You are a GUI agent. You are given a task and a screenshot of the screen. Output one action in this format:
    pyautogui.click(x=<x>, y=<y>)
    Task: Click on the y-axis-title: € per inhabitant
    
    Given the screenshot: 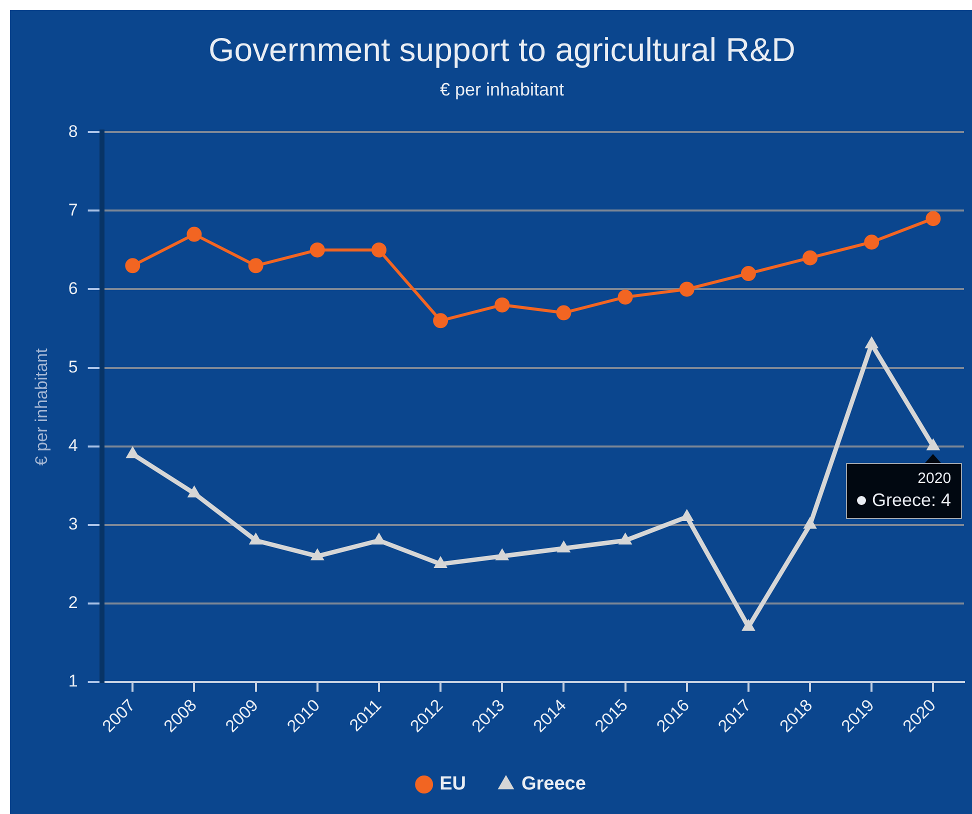 What is the action you would take?
    pyautogui.click(x=41, y=407)
    